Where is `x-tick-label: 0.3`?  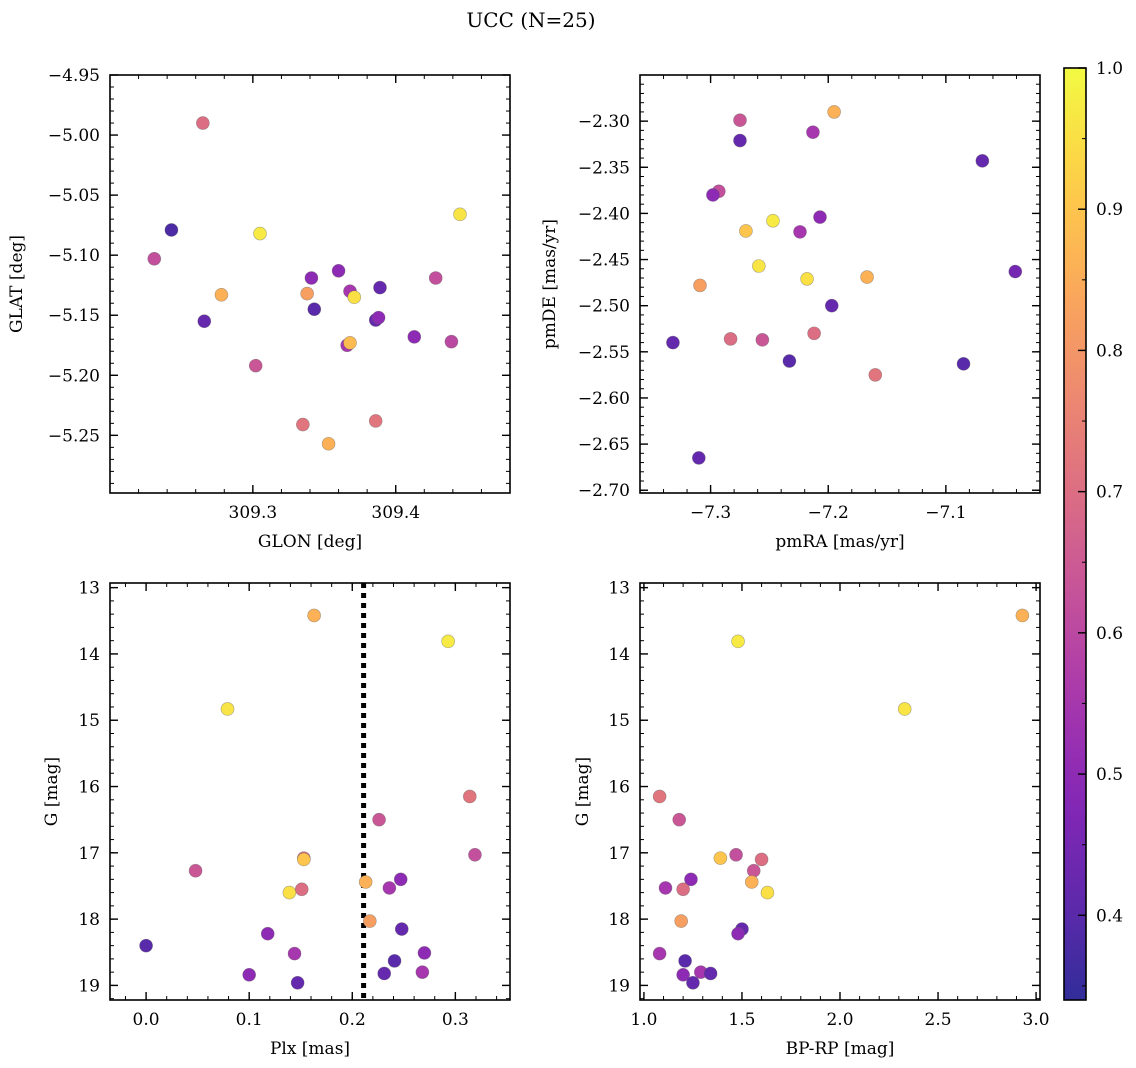 x-tick-label: 0.3 is located at coordinates (455, 1020).